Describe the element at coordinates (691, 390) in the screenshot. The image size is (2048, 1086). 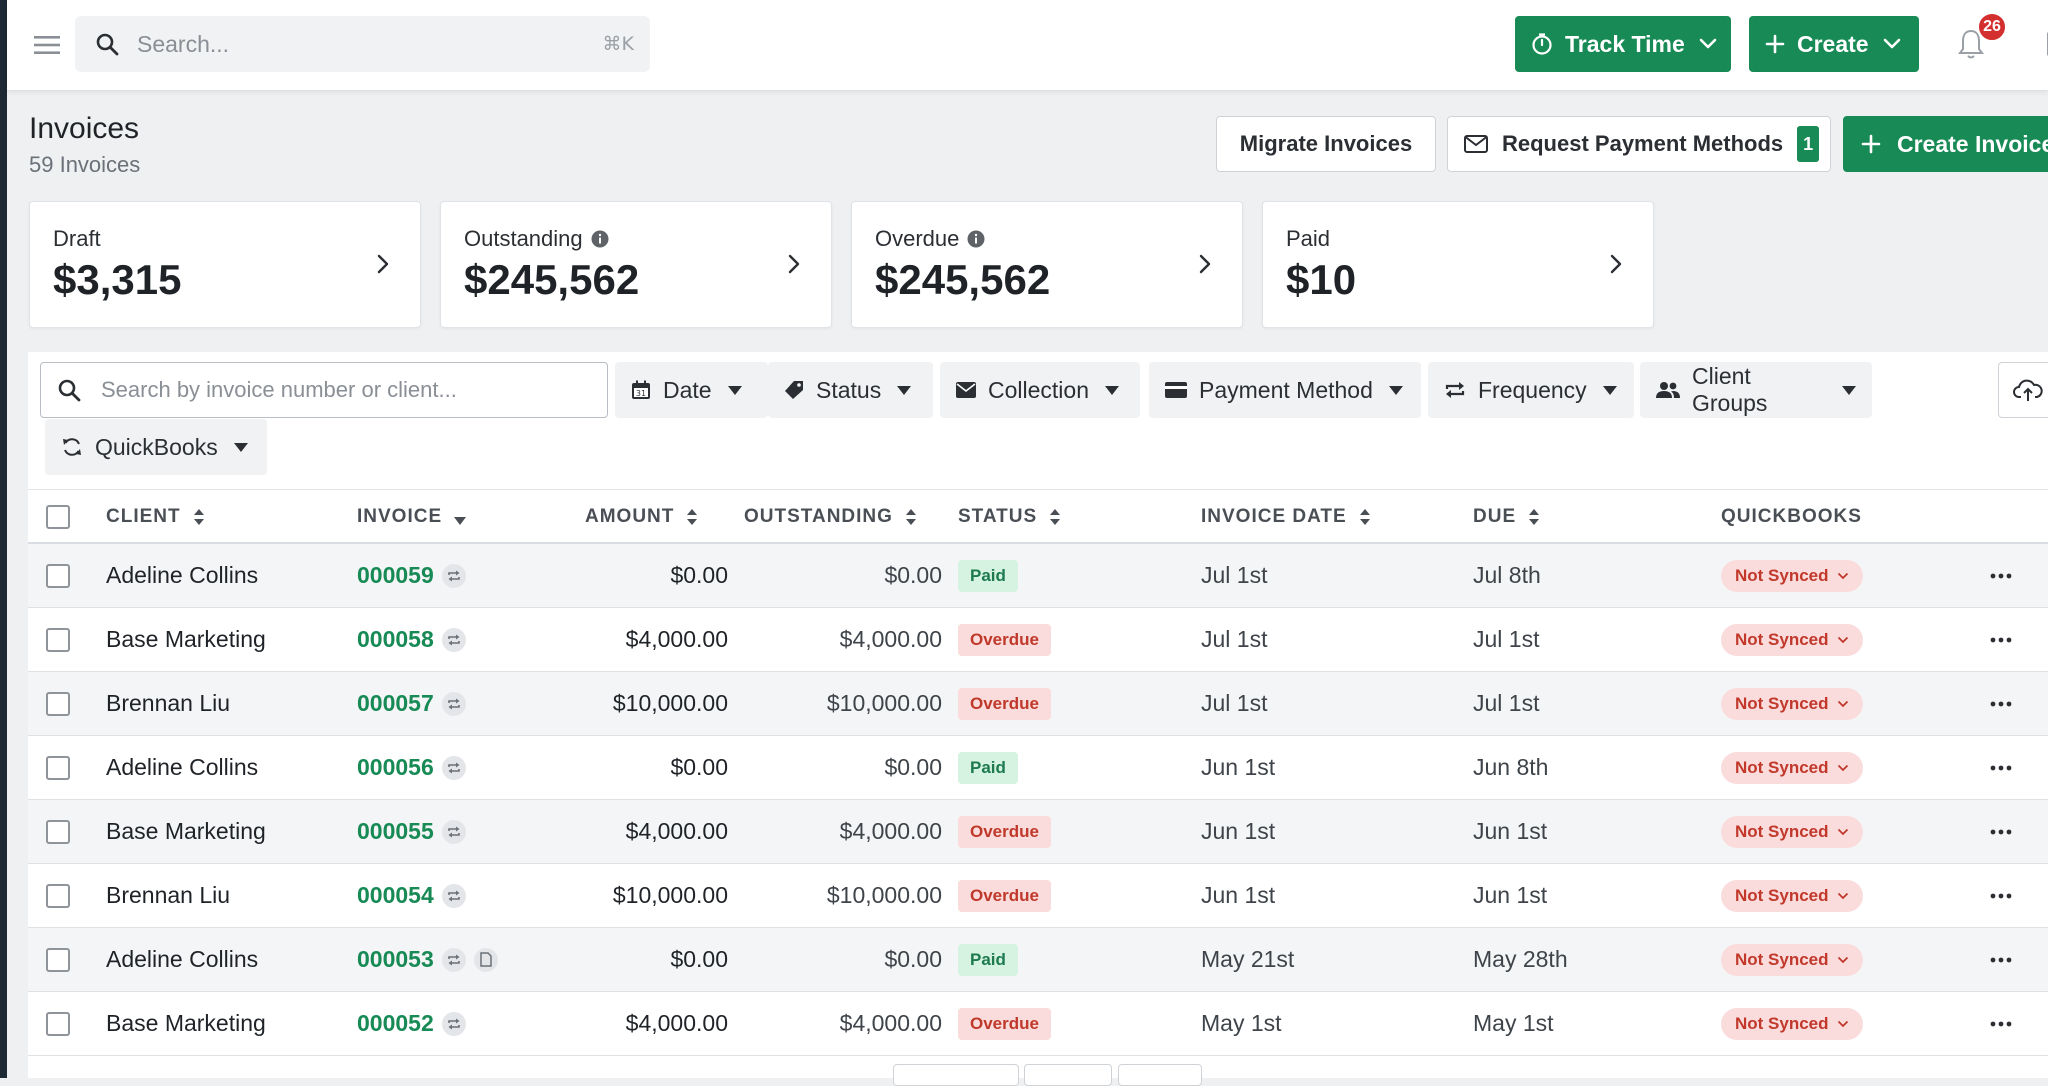
I see `filter-date: 31 Date` at that location.